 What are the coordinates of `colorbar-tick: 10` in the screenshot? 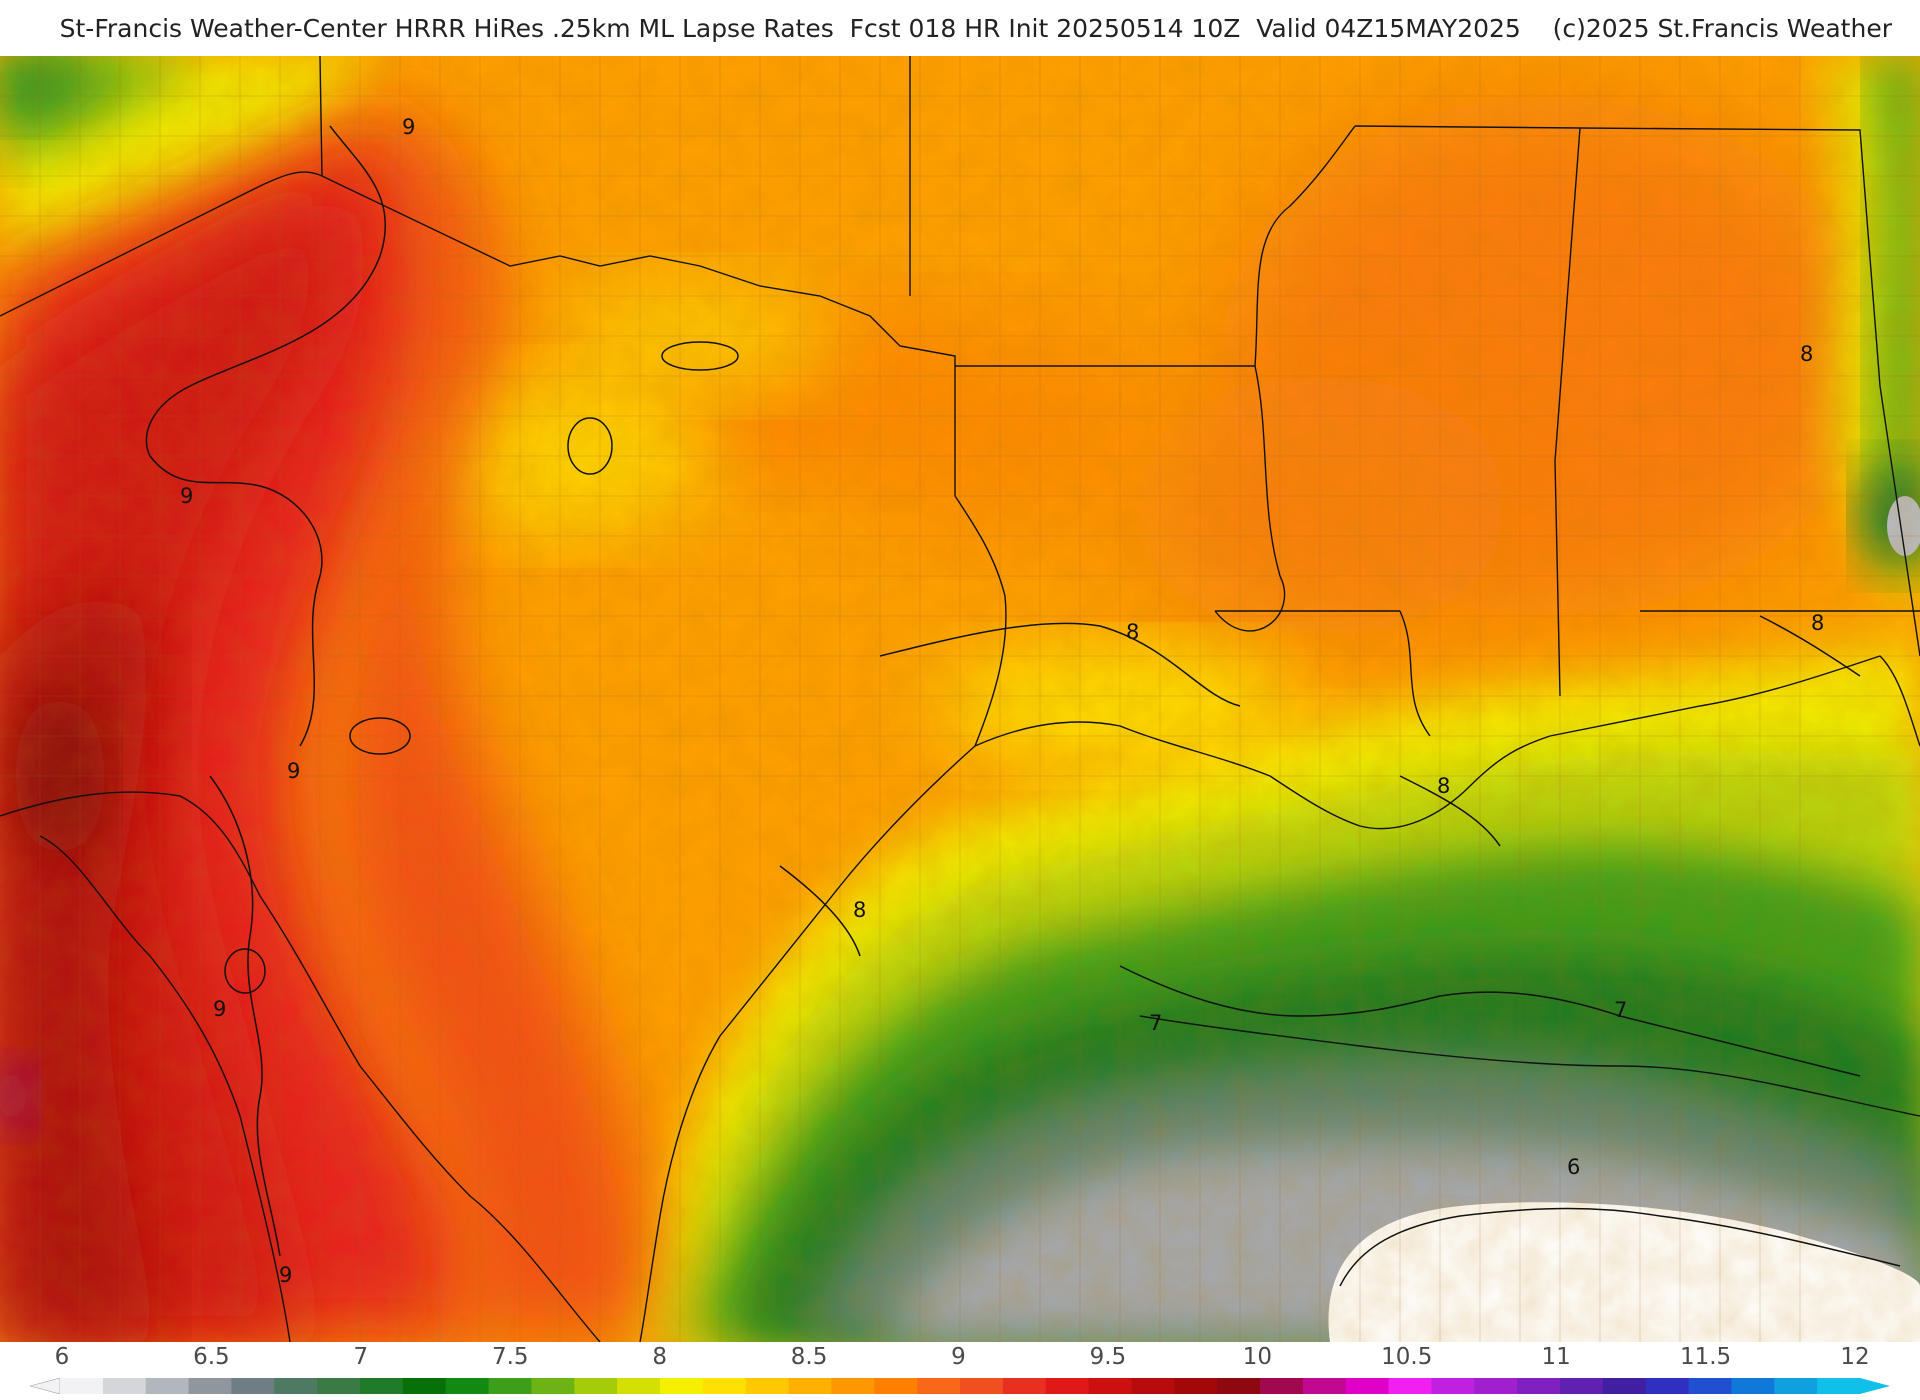 It's located at (1257, 1357).